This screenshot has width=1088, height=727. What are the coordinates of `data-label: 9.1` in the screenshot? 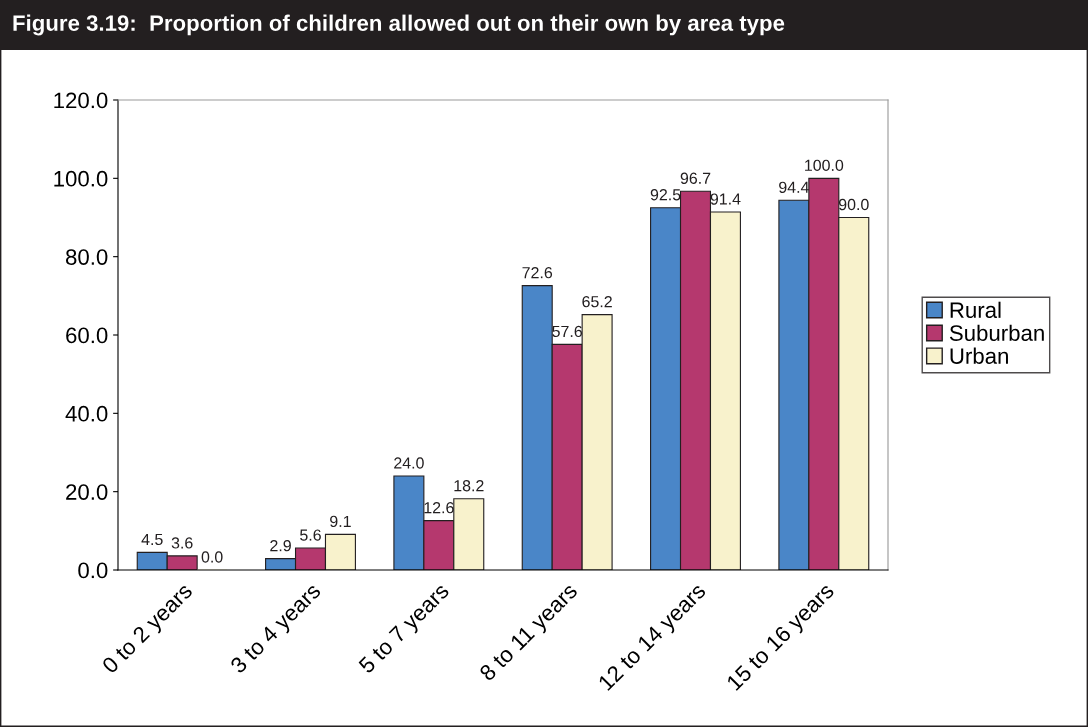 It's located at (340, 521).